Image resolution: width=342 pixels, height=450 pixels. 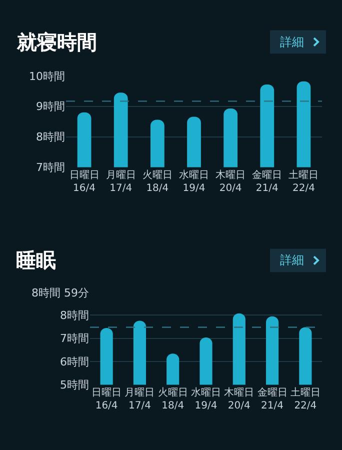 What do you see at coordinates (47, 76) in the screenshot?
I see `y-tick-label: 10時間` at bounding box center [47, 76].